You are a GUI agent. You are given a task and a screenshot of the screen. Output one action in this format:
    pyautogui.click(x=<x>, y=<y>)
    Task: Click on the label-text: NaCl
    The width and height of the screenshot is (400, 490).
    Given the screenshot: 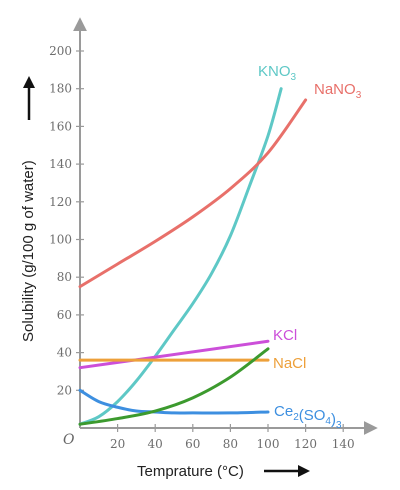 What is the action you would take?
    pyautogui.click(x=289, y=363)
    